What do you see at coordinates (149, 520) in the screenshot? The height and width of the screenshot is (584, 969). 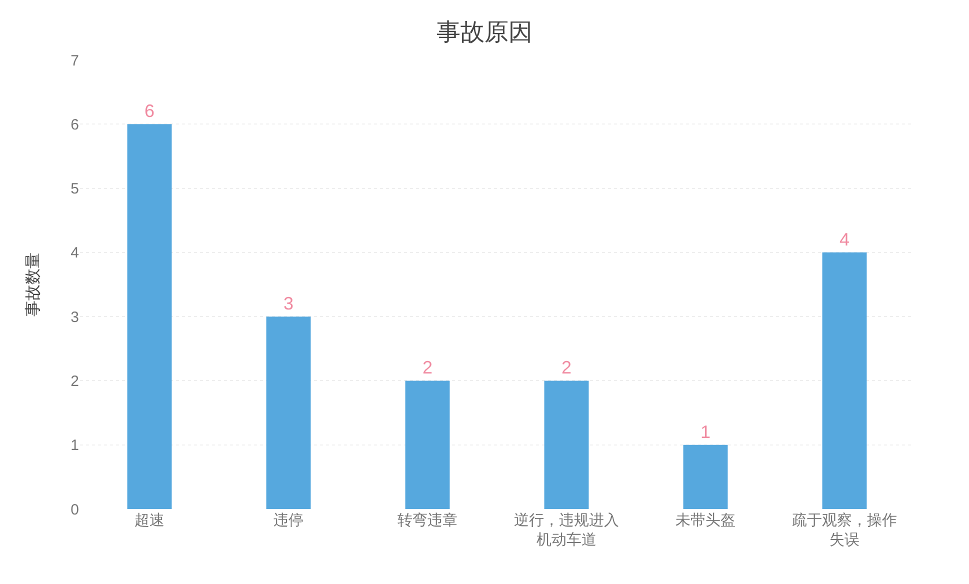 I see `x-tick-label: 超速` at bounding box center [149, 520].